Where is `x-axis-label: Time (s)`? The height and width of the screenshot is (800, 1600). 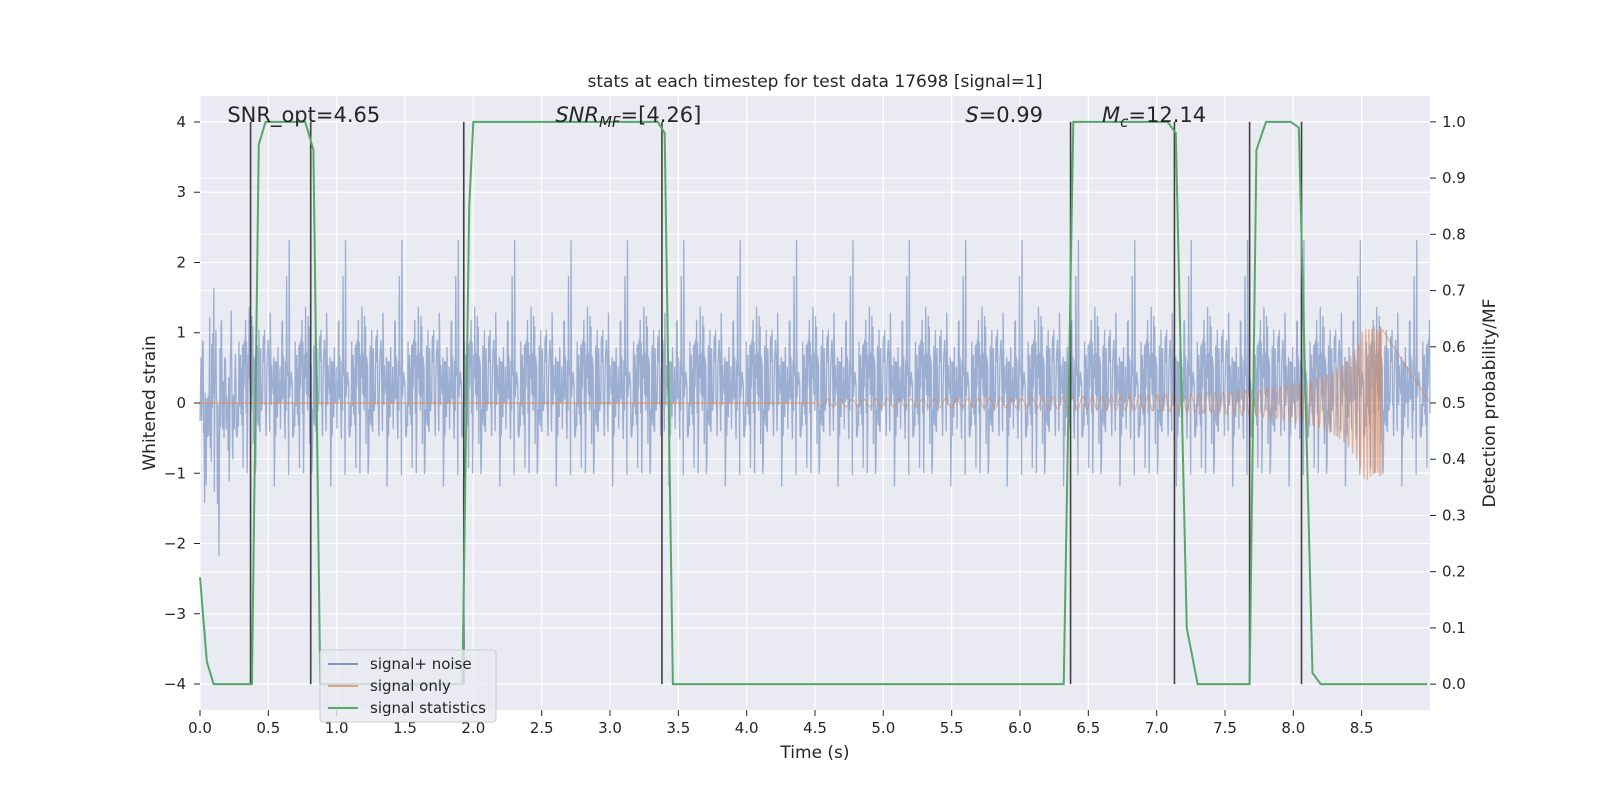 x-axis-label: Time (s) is located at coordinates (814, 753).